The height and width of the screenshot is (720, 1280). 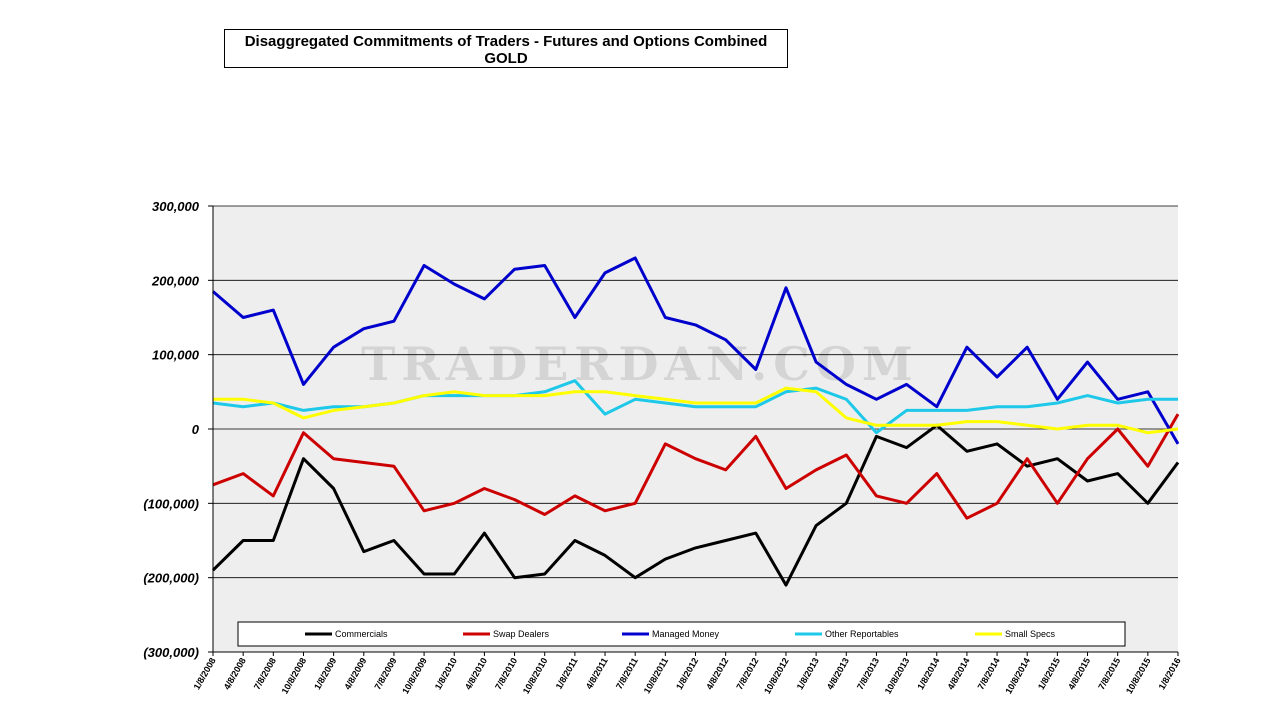 I want to click on x-tick-label: 1/8/2011, so click(x=567, y=673).